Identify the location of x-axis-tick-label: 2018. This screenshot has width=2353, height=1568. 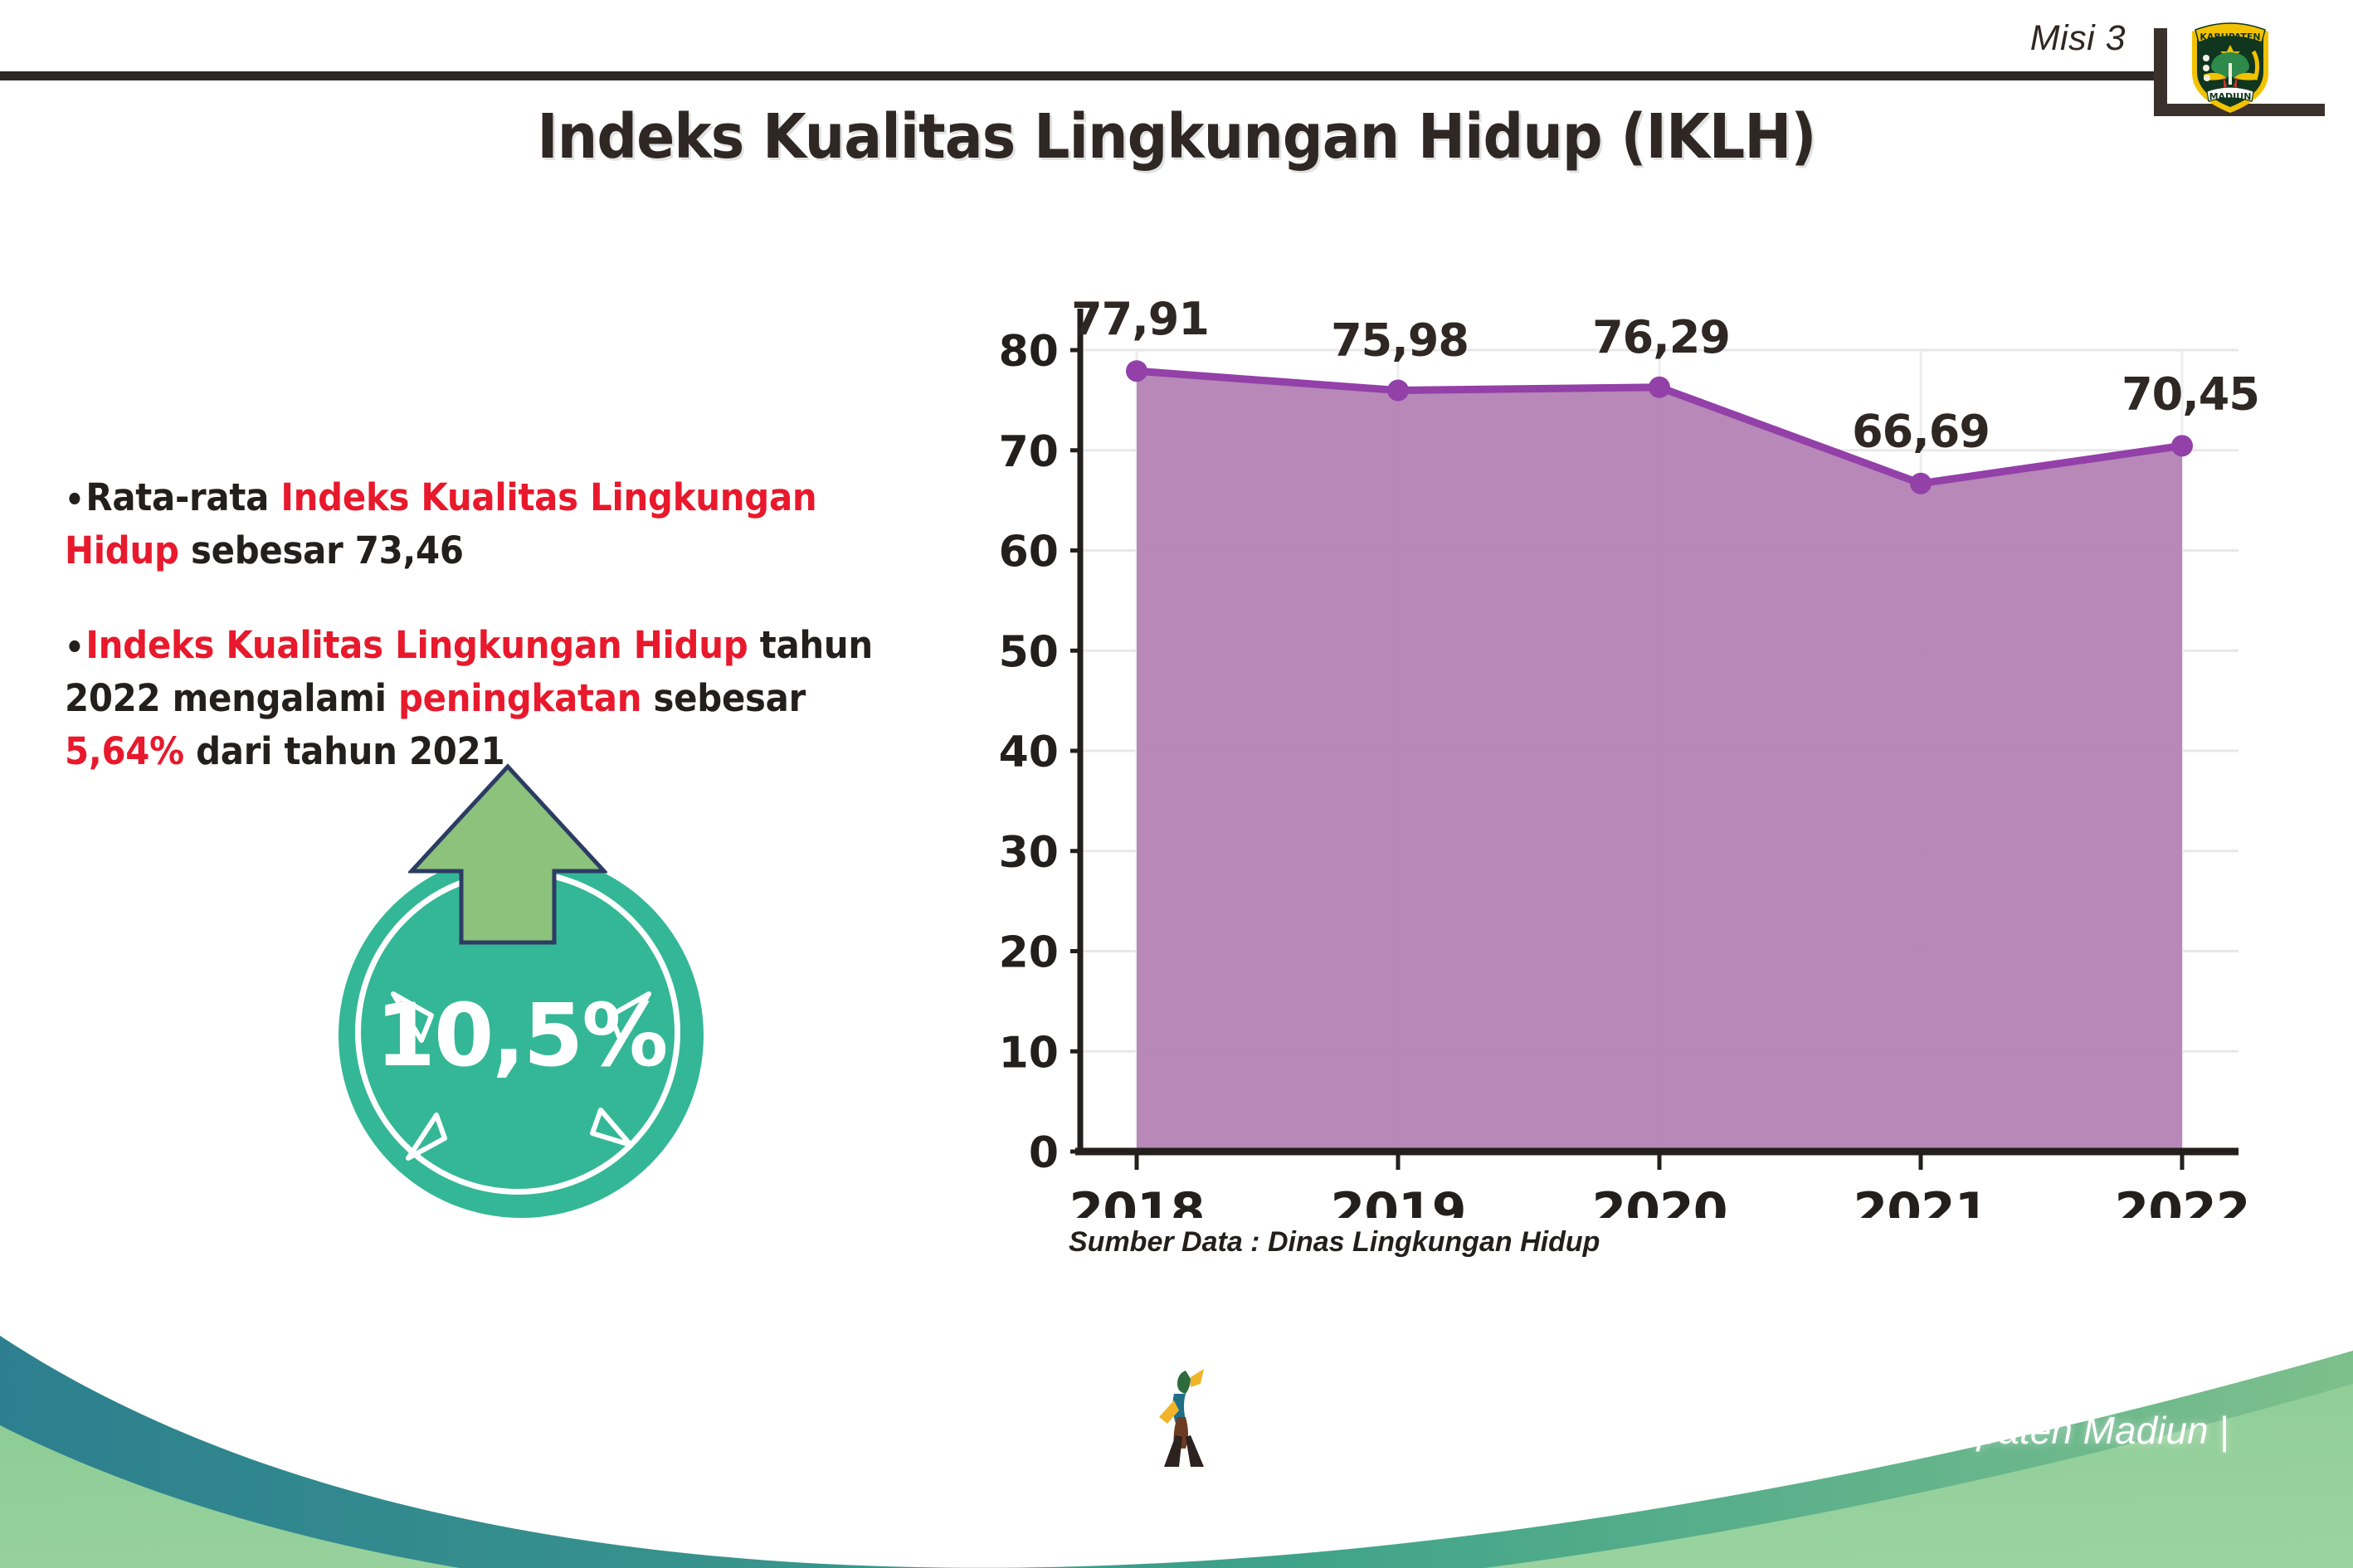
(1137, 1200).